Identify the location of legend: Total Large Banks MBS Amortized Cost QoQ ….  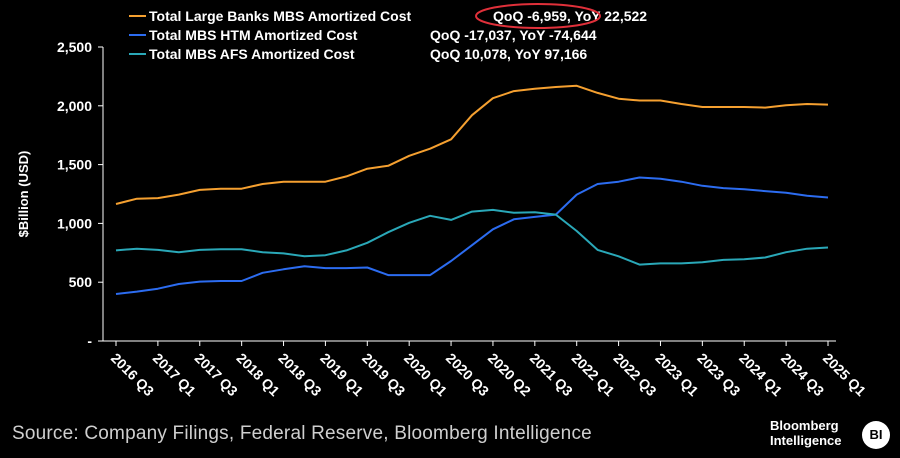
(388, 35).